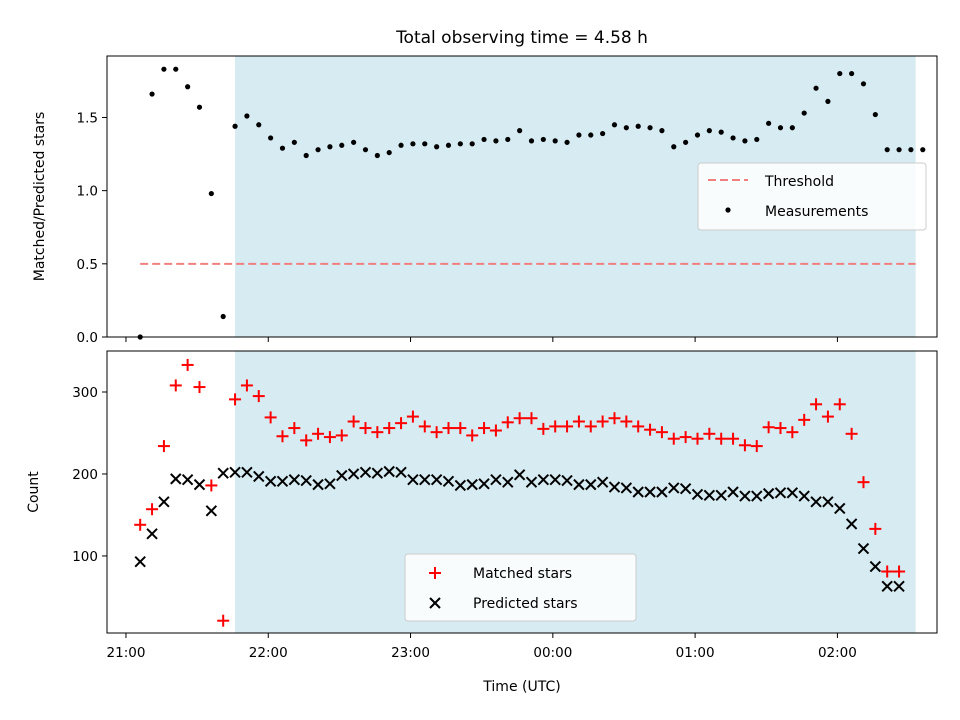 The width and height of the screenshot is (960, 720). Describe the element at coordinates (521, 38) in the screenshot. I see `chart-title: Total observing time = 4.58 h` at that location.